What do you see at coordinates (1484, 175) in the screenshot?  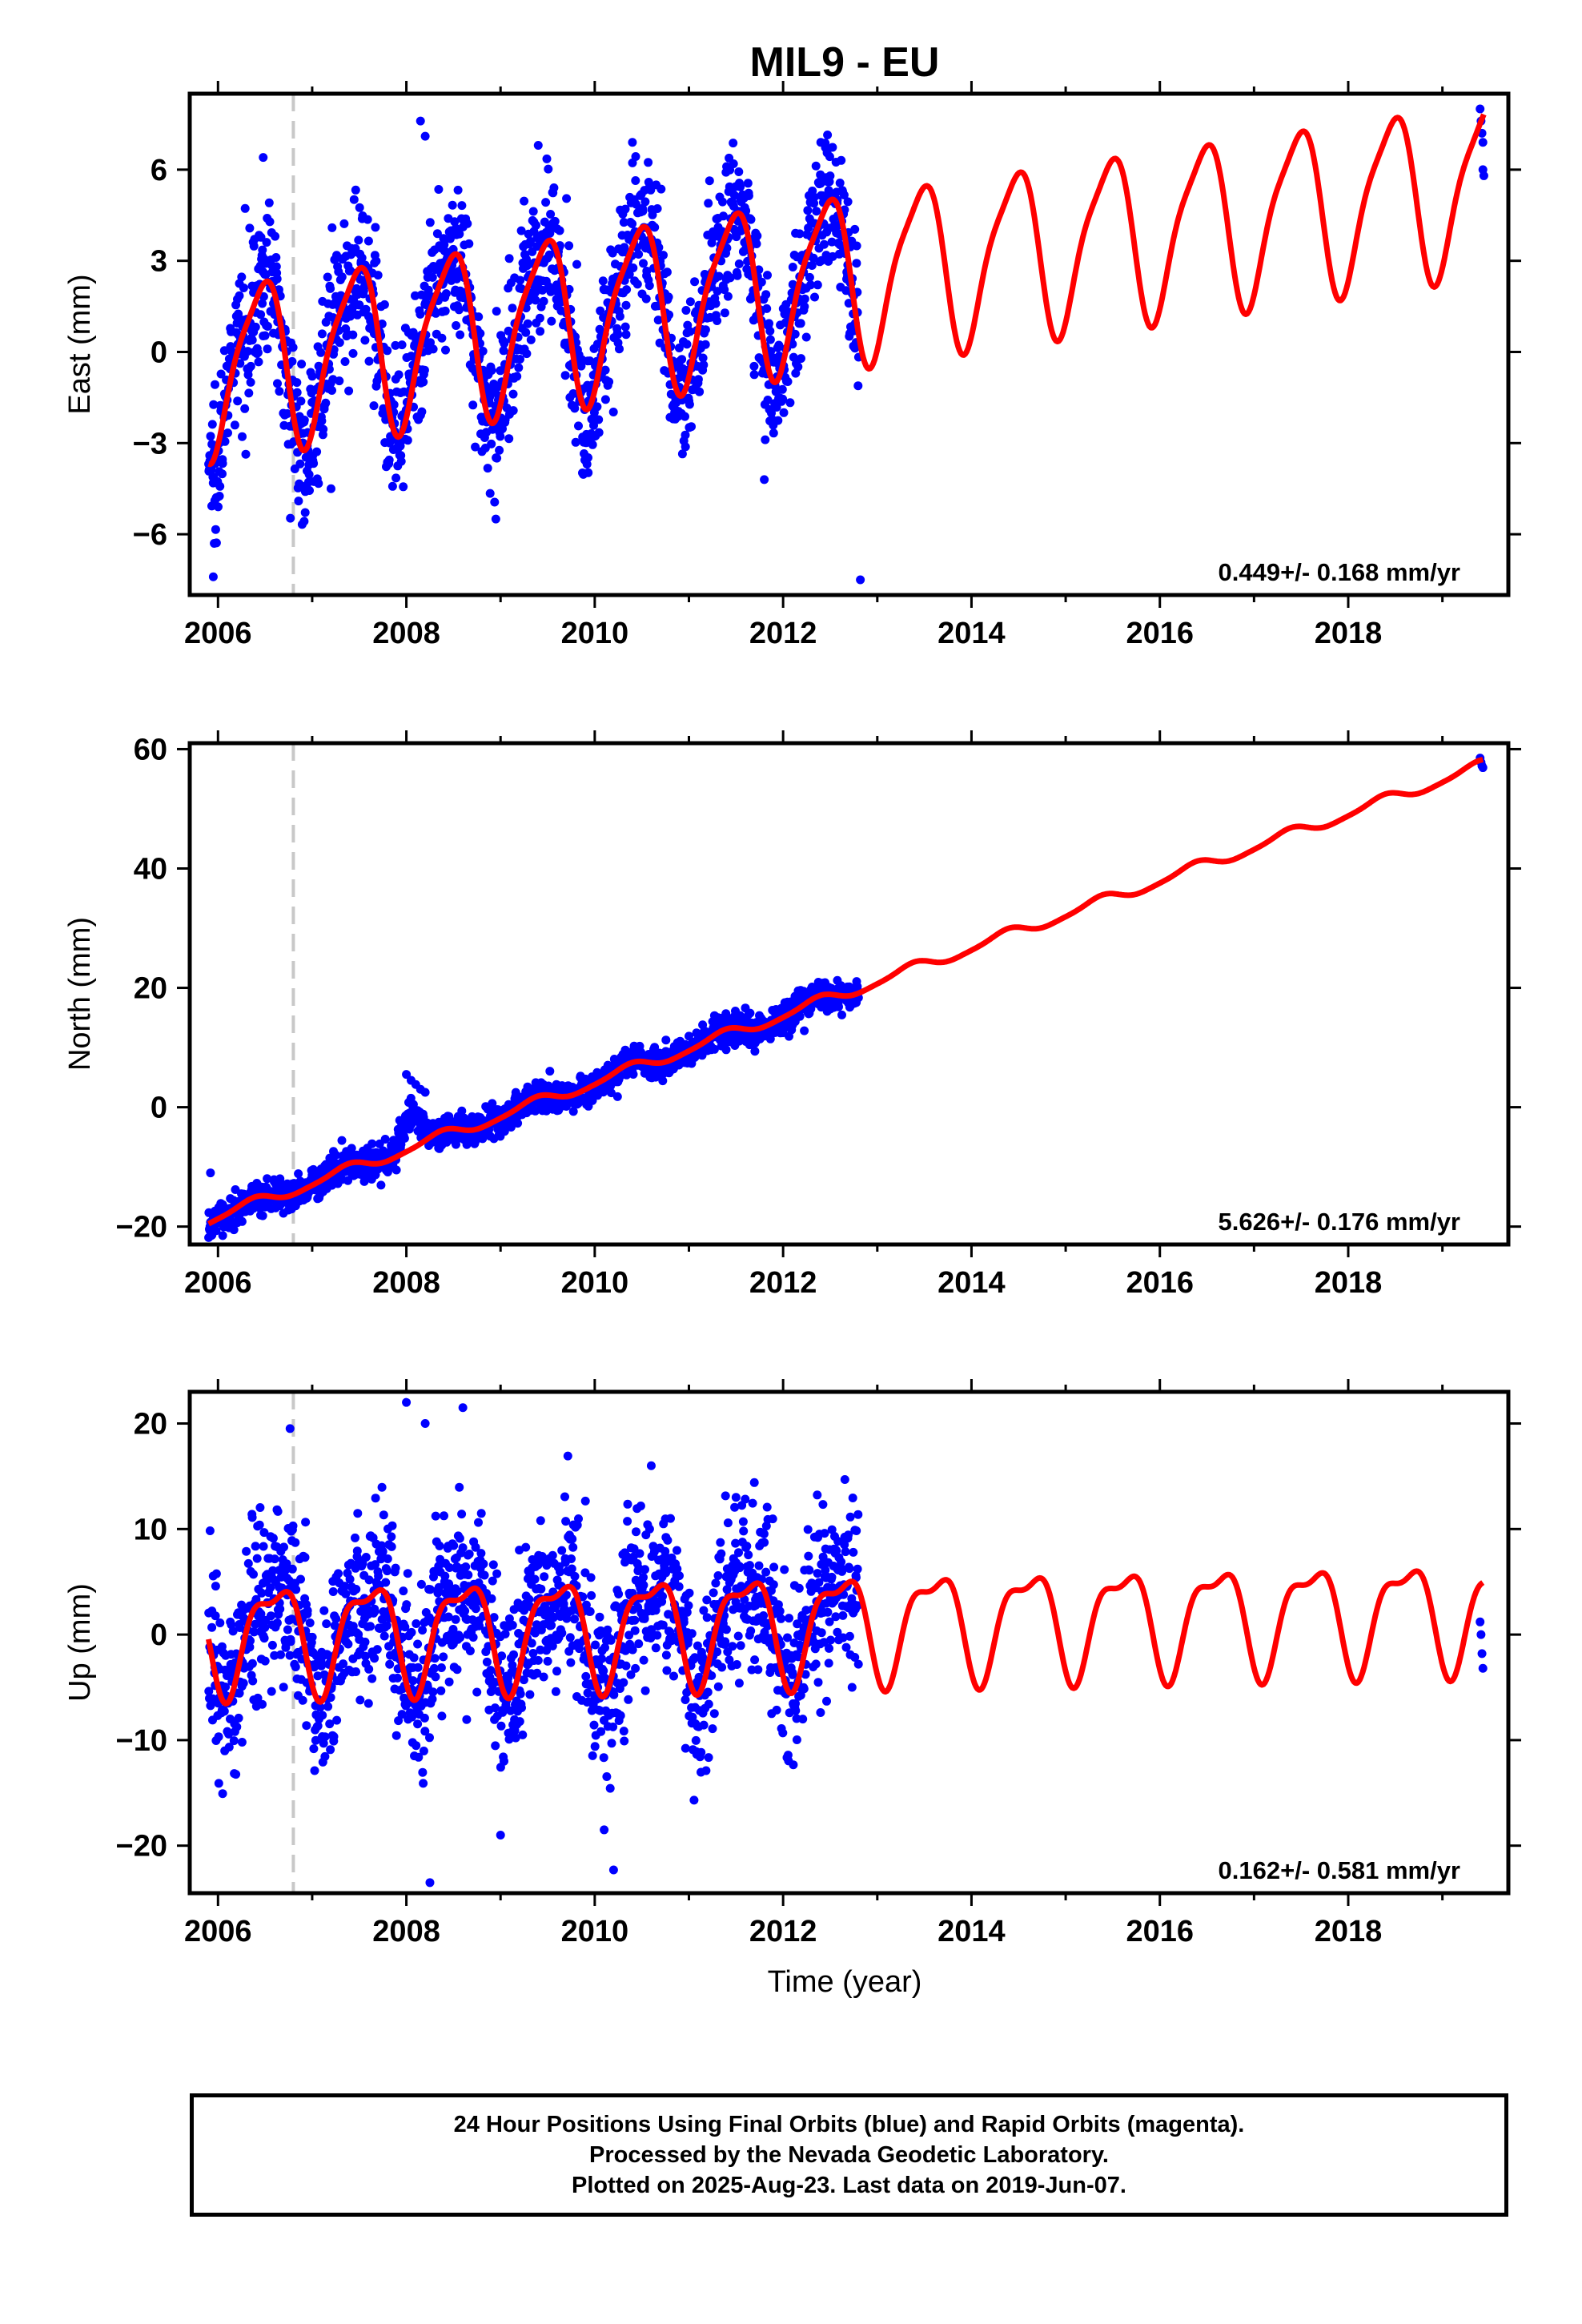 I see `data-point-late` at bounding box center [1484, 175].